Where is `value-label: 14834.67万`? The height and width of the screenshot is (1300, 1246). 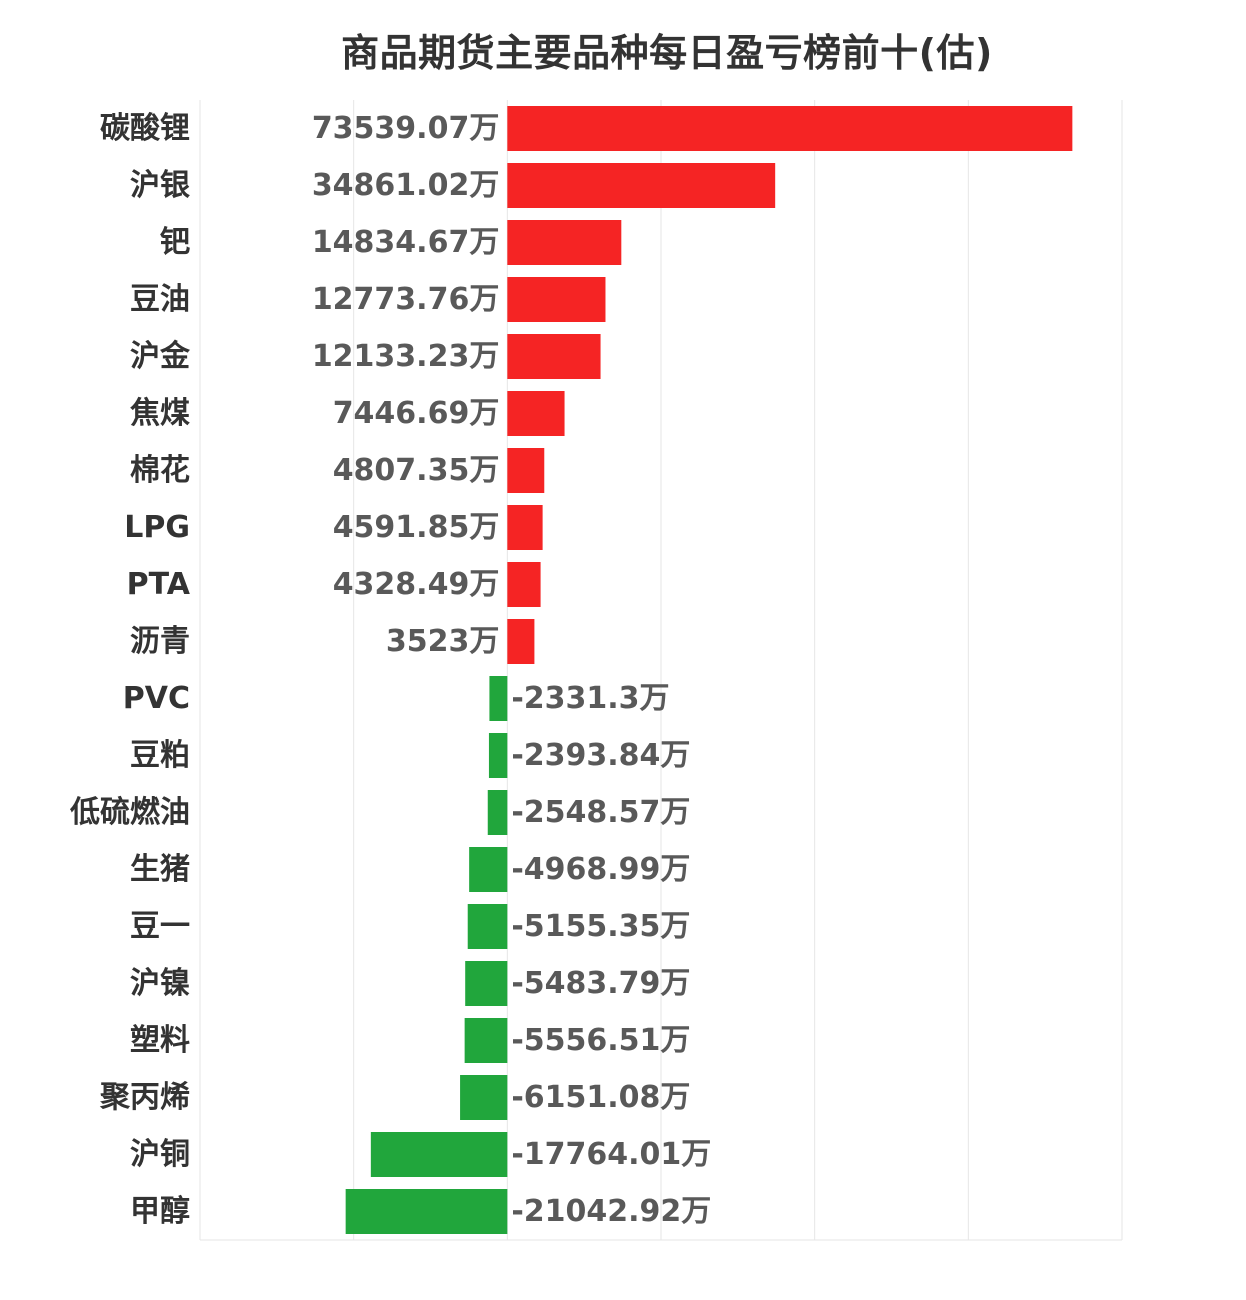
value-label: 14834.67万 is located at coordinates (406, 242).